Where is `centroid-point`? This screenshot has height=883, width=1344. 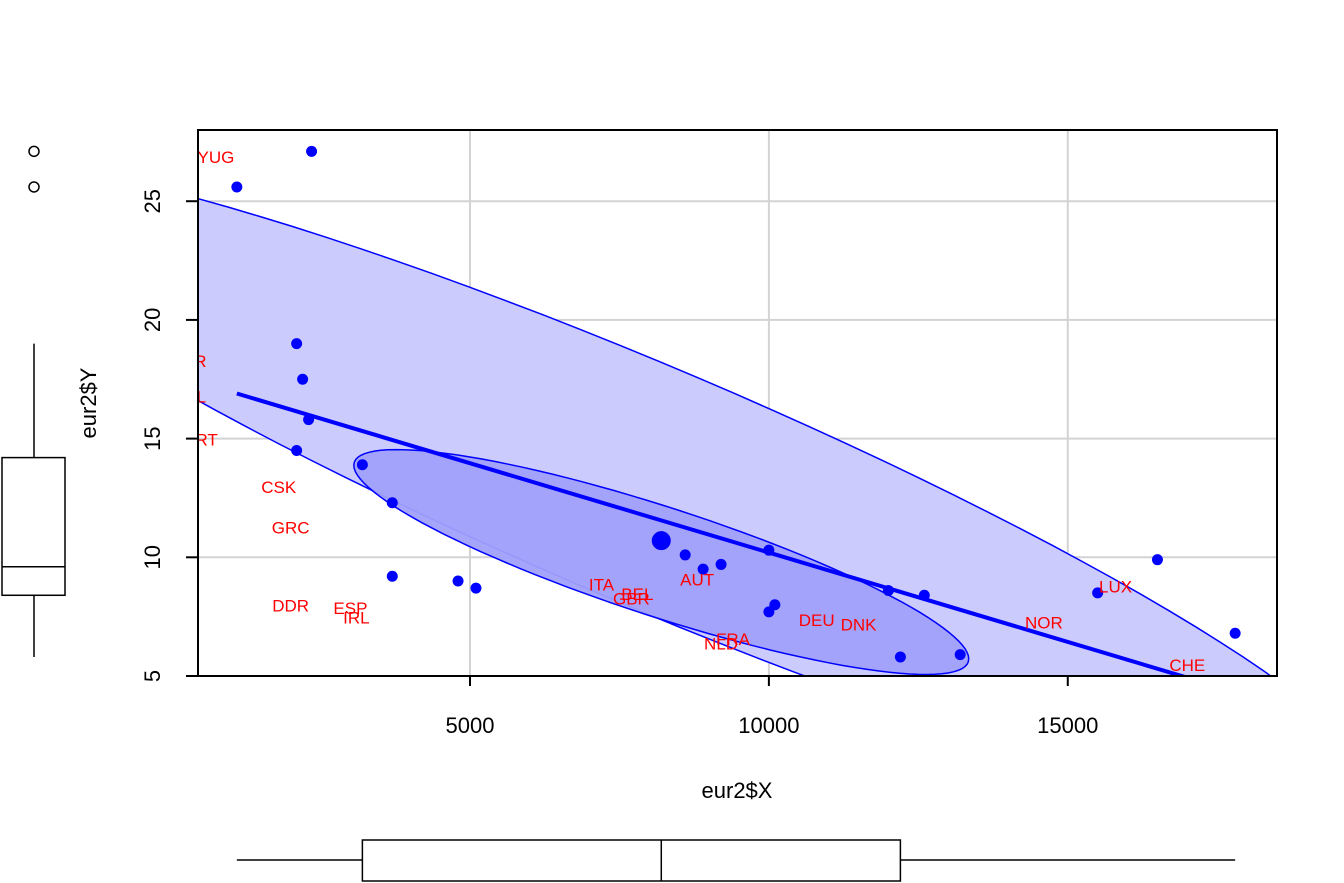
centroid-point is located at coordinates (661, 541).